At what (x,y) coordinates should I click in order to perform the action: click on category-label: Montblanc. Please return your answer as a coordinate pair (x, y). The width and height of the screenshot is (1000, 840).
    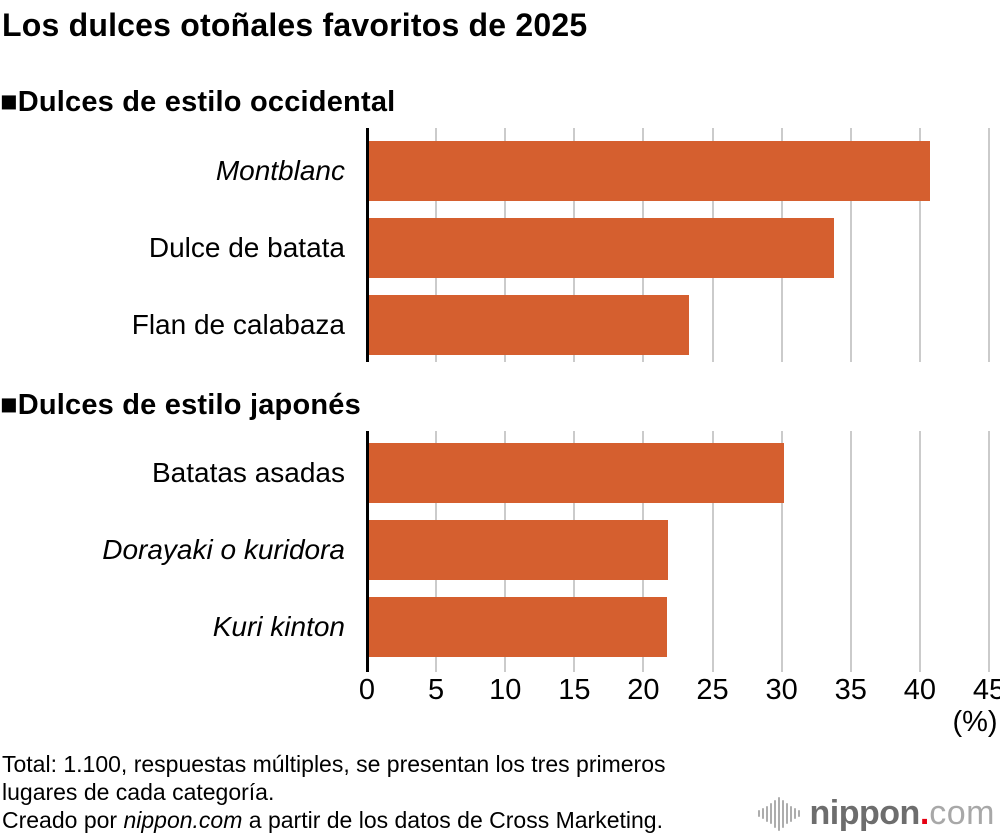
    Looking at the image, I should click on (280, 170).